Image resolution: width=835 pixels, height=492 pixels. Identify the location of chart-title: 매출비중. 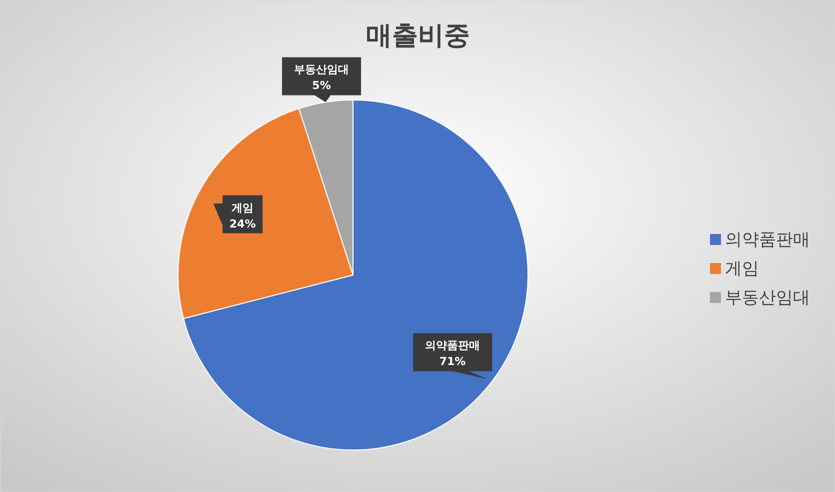
(418, 36).